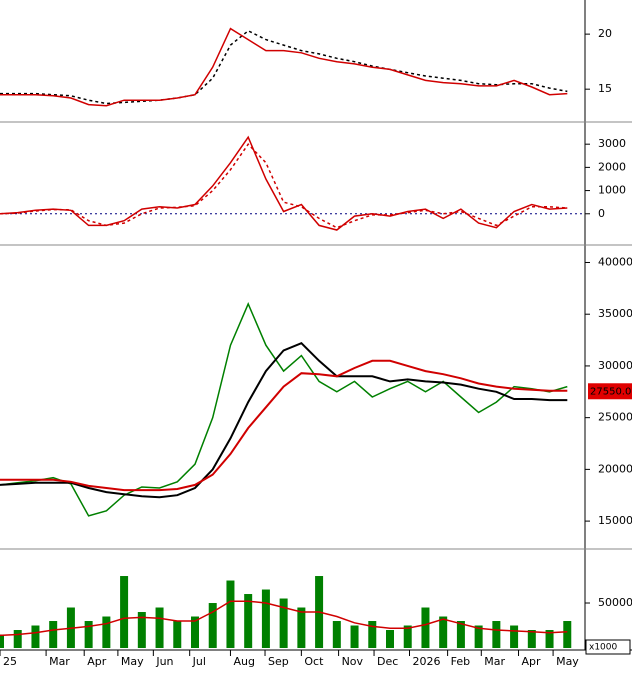 This screenshot has height=674, width=632. I want to click on unit-box, so click(608, 647).